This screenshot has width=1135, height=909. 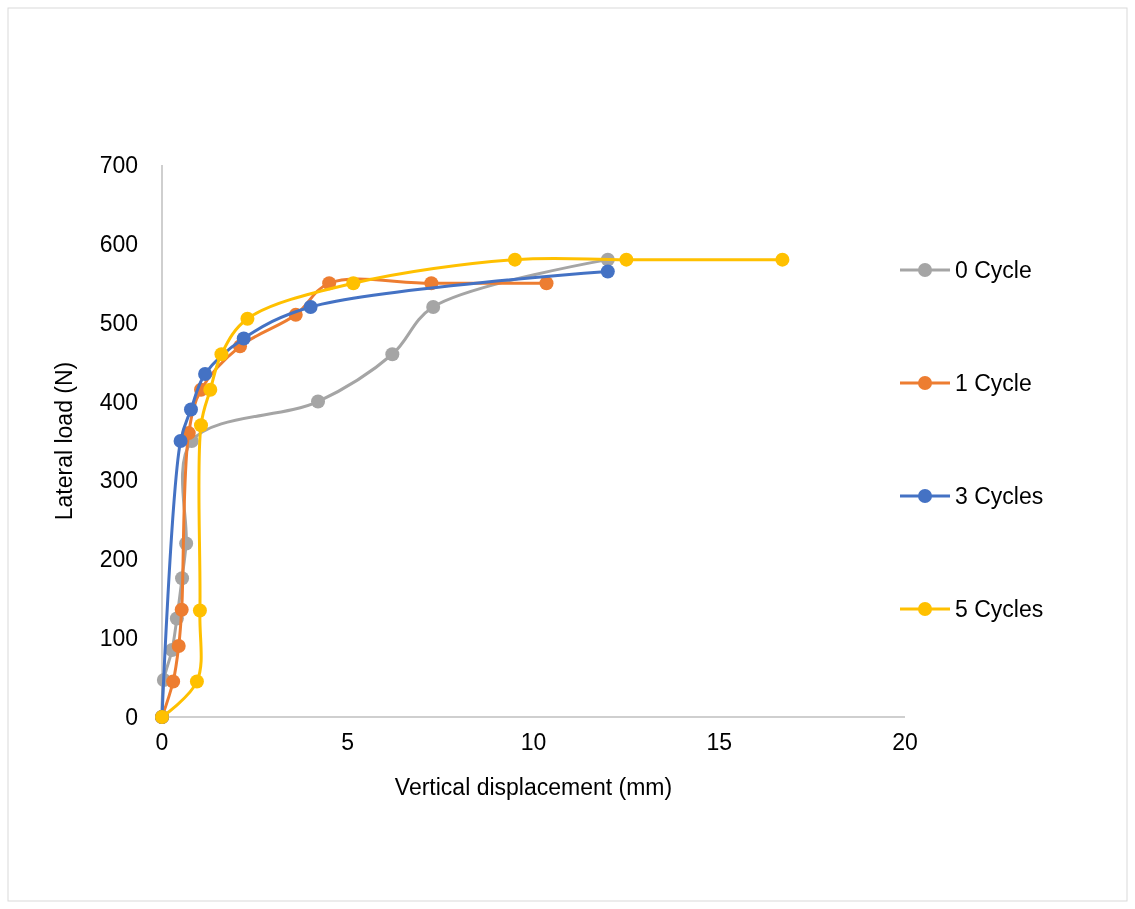 I want to click on y-tick-label: 100, so click(x=118, y=638).